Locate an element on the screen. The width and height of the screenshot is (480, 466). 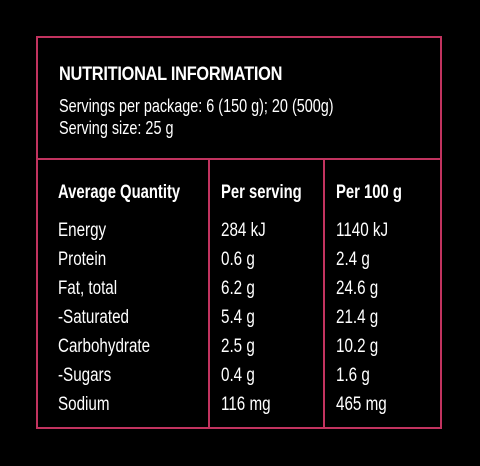
row-sugars-label: -Sugars is located at coordinates (85, 375).